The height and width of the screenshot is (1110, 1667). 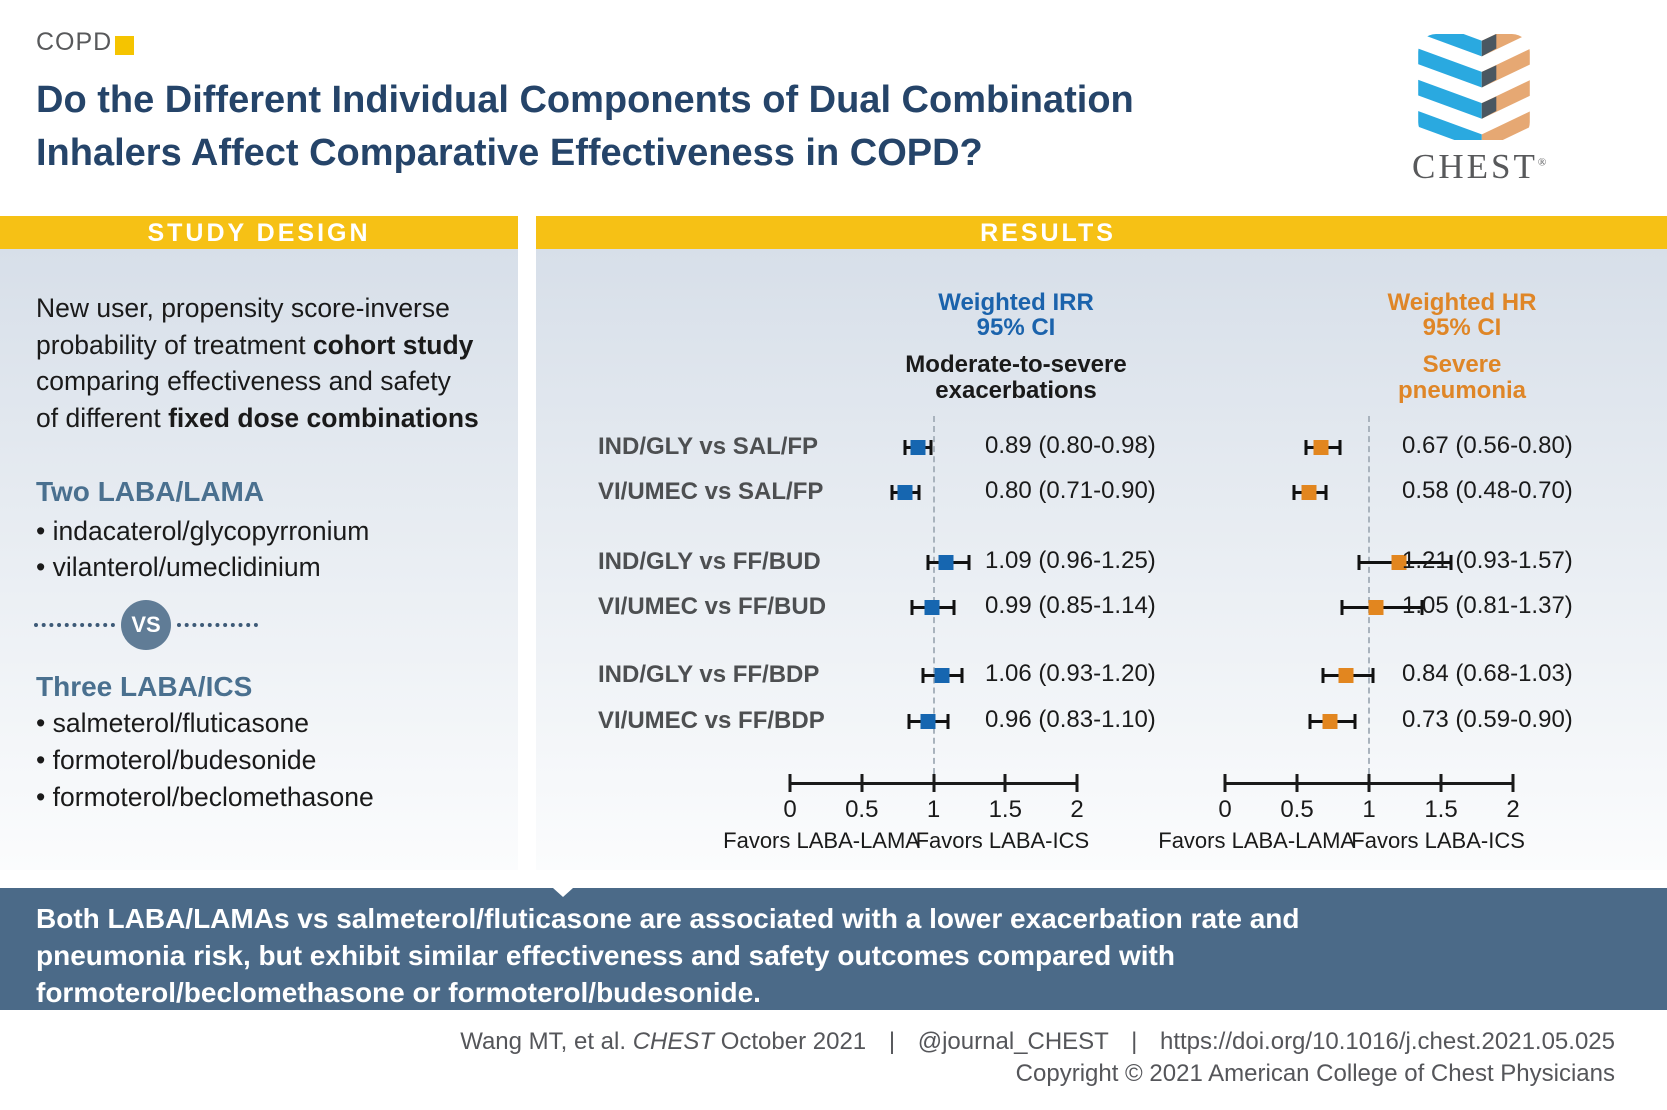 I want to click on comparison-label: IND/GLY vs FF/BUD, so click(x=709, y=561).